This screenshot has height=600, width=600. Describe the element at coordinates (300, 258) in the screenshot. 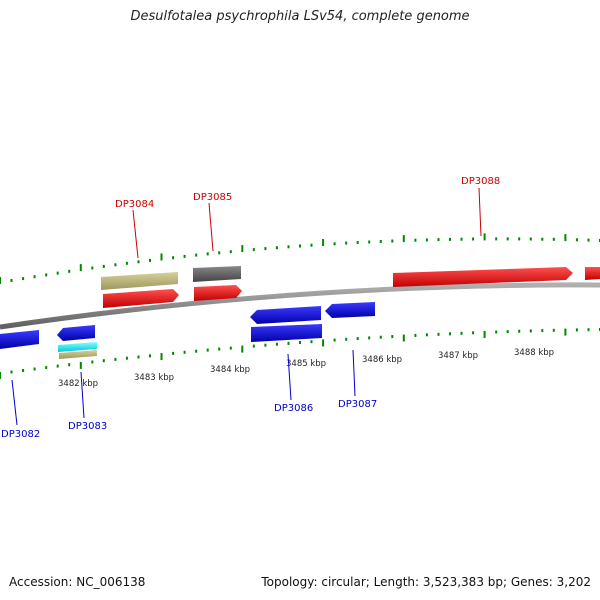

I see `outer-ruler-ticks` at that location.